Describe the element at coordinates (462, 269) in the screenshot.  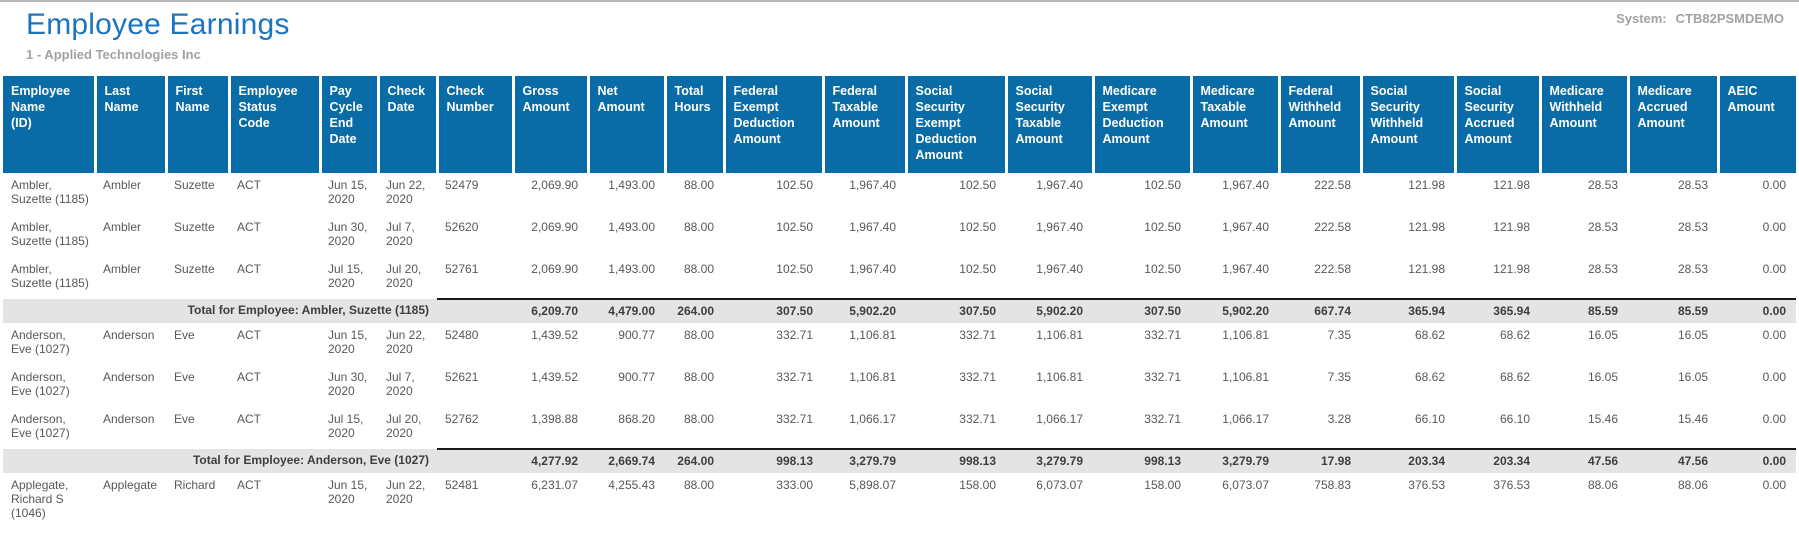
I see `cell-check-number: 52761` at that location.